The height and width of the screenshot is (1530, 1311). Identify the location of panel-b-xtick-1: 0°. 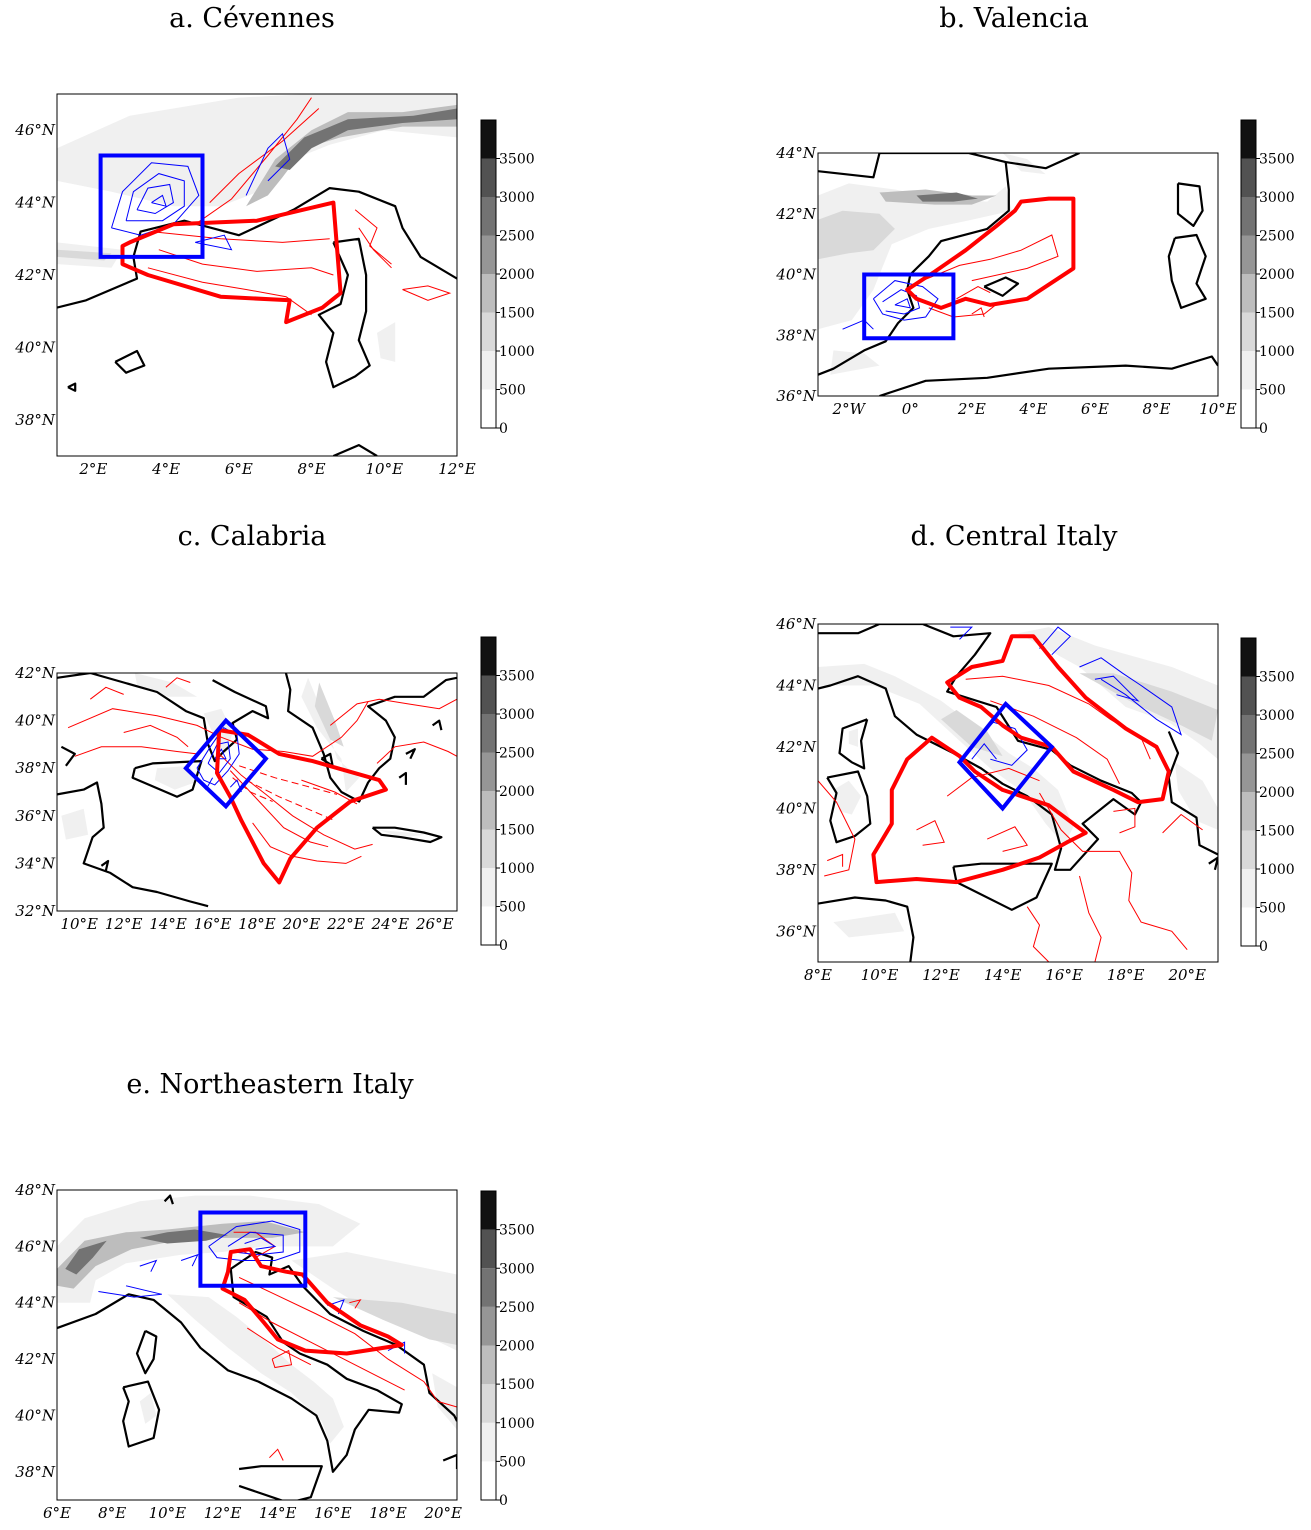
(910, 409).